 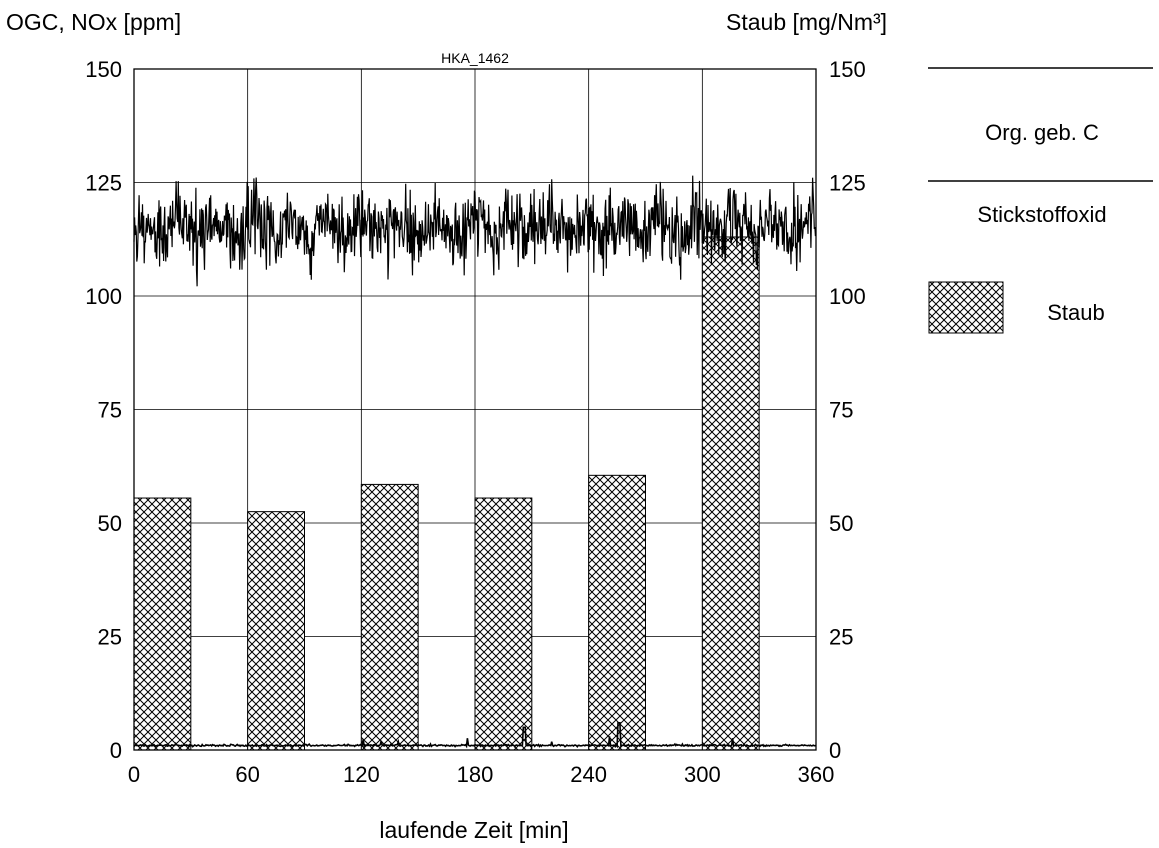 What do you see at coordinates (116, 750) in the screenshot?
I see `y-tick-label-left: 0` at bounding box center [116, 750].